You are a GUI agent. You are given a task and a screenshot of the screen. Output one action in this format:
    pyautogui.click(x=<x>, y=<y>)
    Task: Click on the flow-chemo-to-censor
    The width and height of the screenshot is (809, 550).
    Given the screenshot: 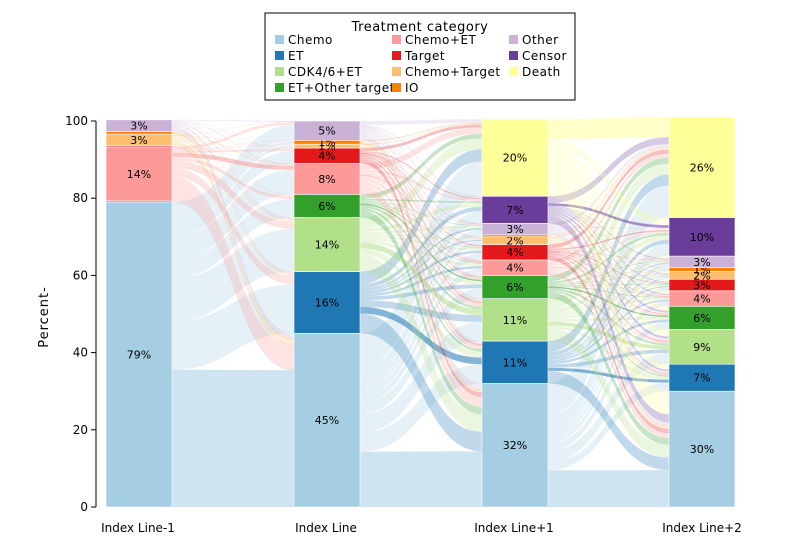 What is the action you would take?
    pyautogui.click(x=421, y=295)
    